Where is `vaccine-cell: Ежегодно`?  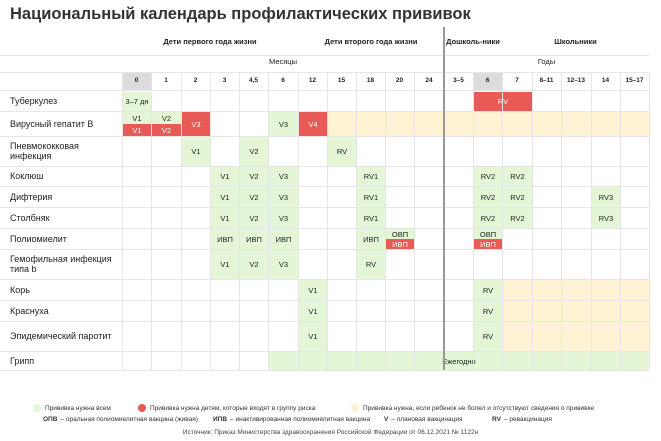
vaccine-cell: Ежегодно is located at coordinates (459, 361).